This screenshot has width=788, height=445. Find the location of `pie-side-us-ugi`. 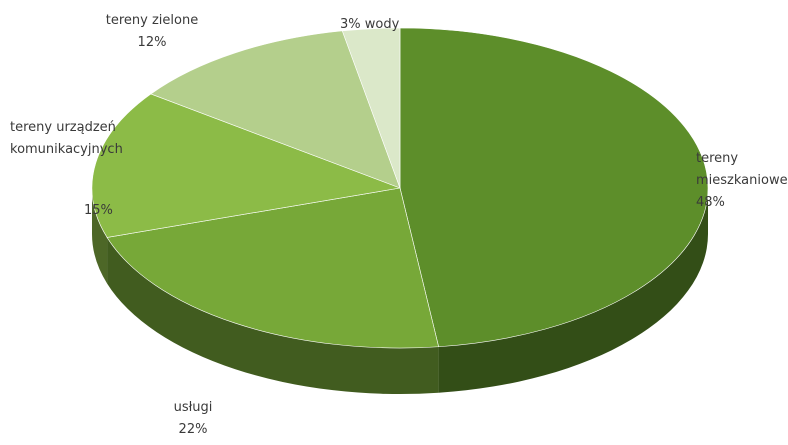

pie-side-us-ugi is located at coordinates (273, 315).